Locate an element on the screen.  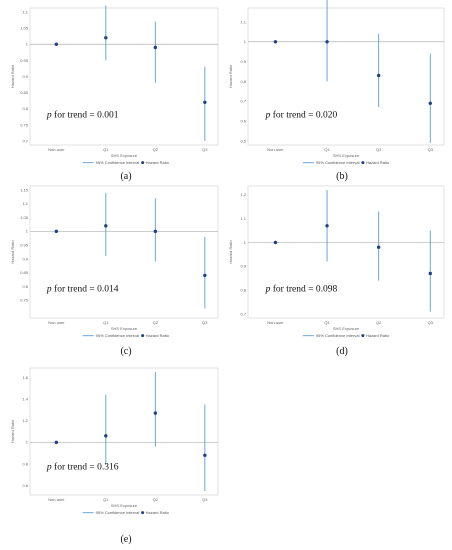
p-trend-annotation: p for trend = 0.020 is located at coordinates (301, 115).